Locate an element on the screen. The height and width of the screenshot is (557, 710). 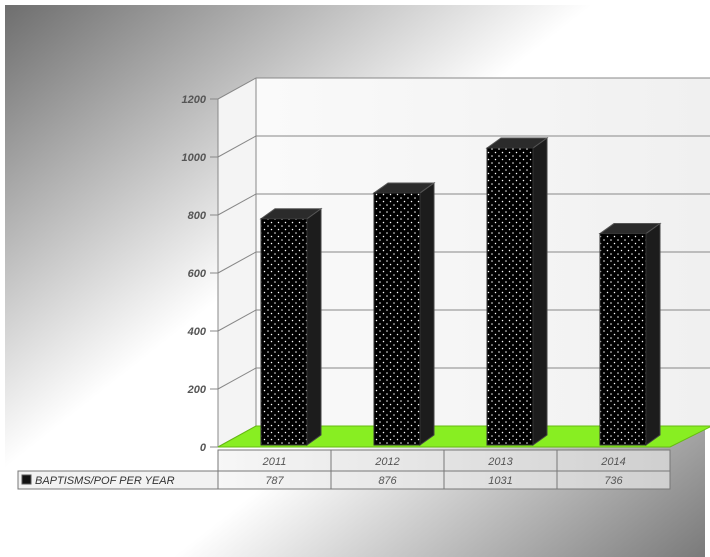
x-tick-label: 2013 is located at coordinates (500, 462).